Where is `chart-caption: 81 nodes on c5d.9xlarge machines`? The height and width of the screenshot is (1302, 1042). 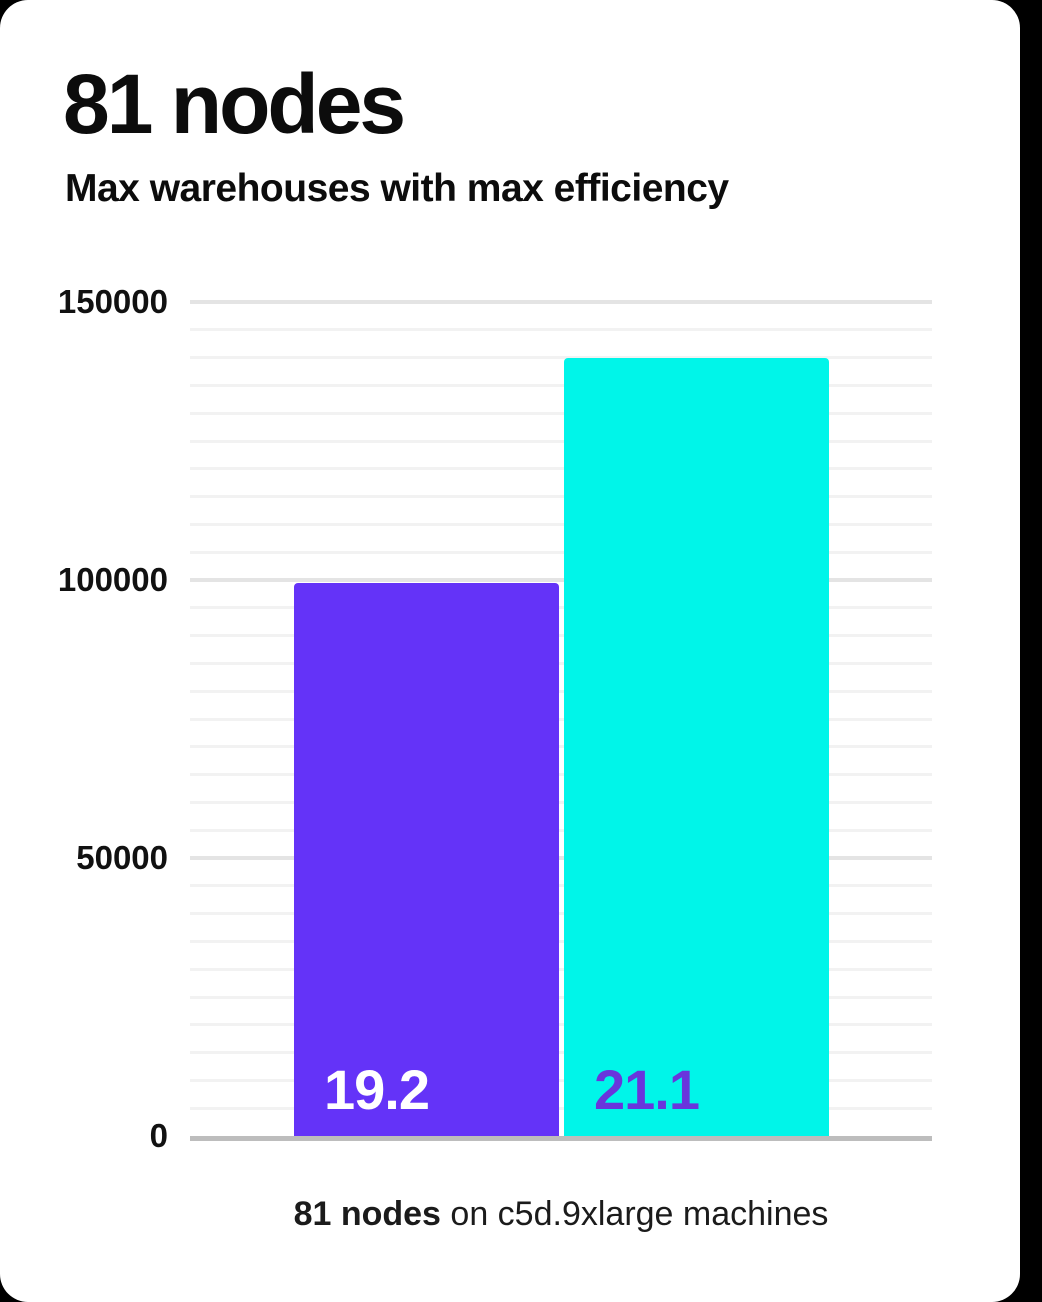 chart-caption: 81 nodes on c5d.9xlarge machines is located at coordinates (561, 1214).